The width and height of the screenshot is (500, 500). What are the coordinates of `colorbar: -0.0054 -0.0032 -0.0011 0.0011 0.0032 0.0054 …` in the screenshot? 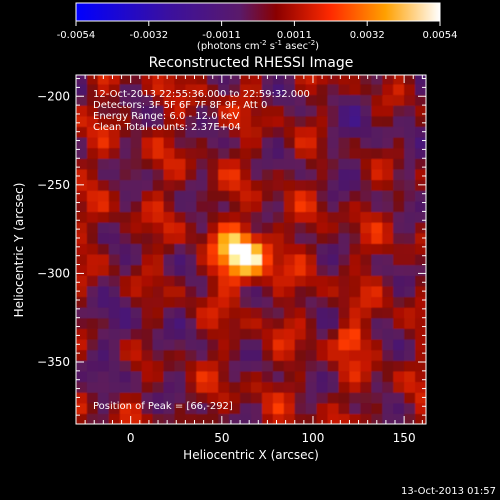 It's located at (257, 27).